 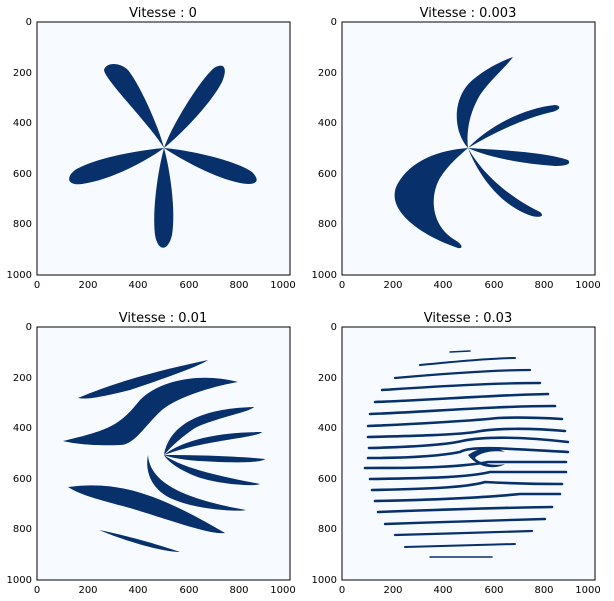 I want to click on petal-bottom, so click(x=164, y=198).